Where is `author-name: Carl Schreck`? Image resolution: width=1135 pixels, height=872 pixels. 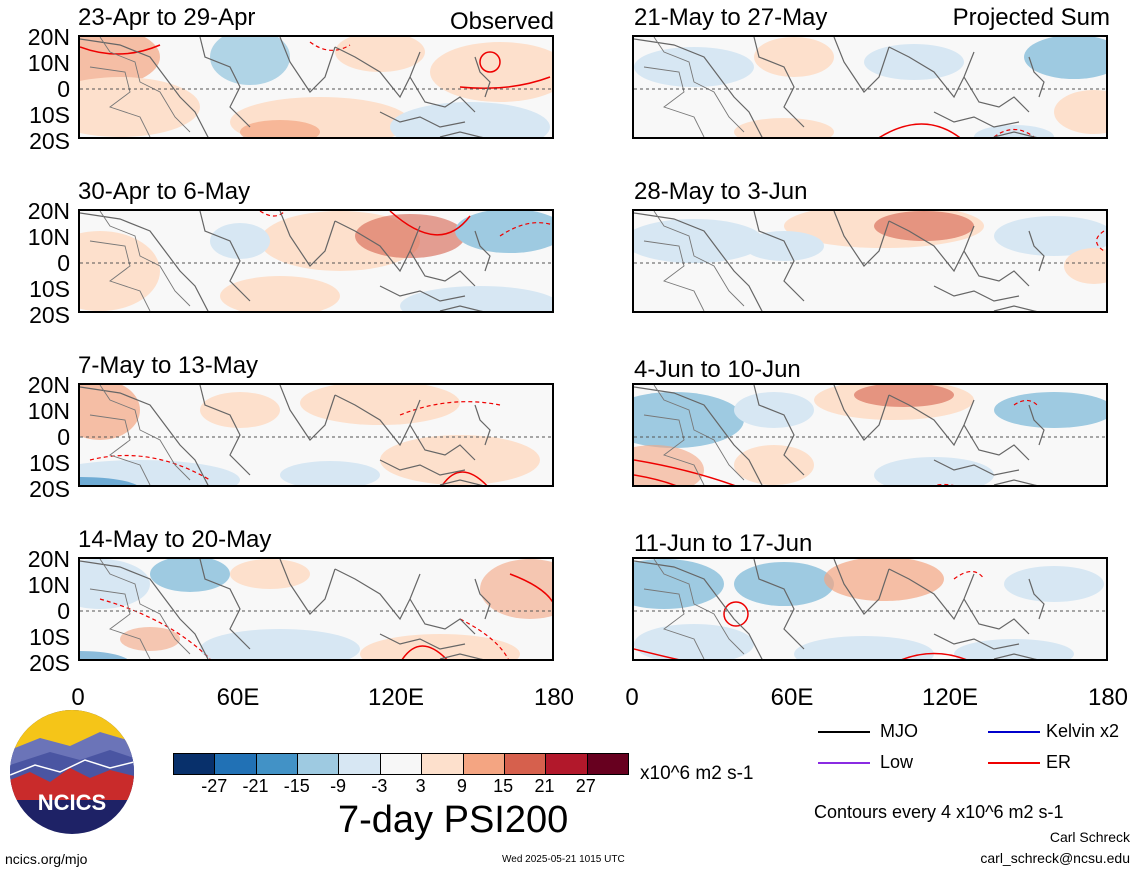
author-name: Carl Schreck is located at coordinates (1089, 837).